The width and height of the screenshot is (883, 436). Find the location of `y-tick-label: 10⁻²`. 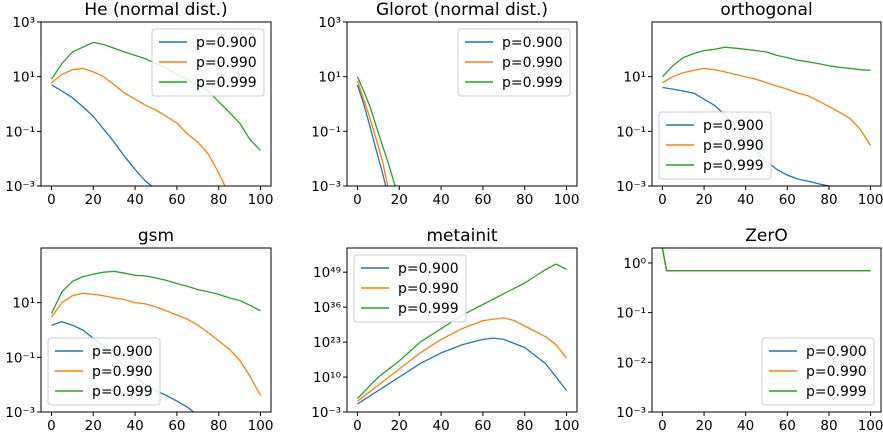

y-tick-label: 10⁻² is located at coordinates (631, 363).